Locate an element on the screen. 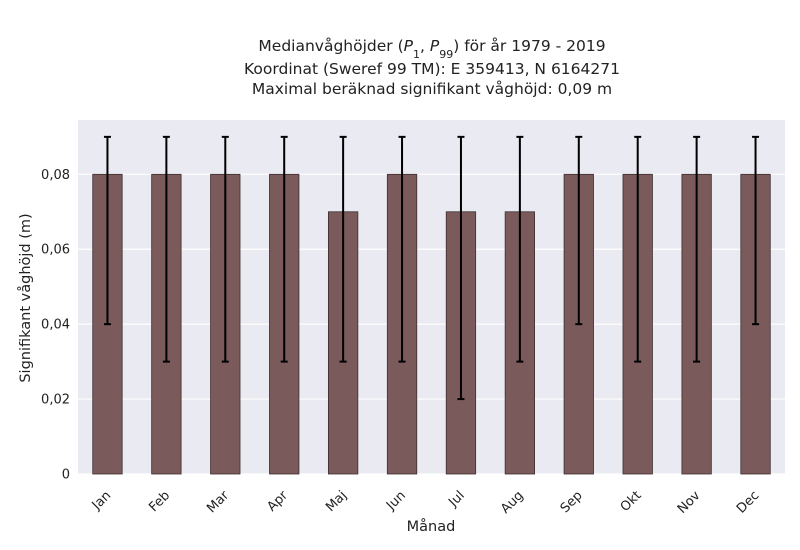 Image resolution: width=800 pixels, height=550 pixels. error-bar-nov is located at coordinates (697, 249).